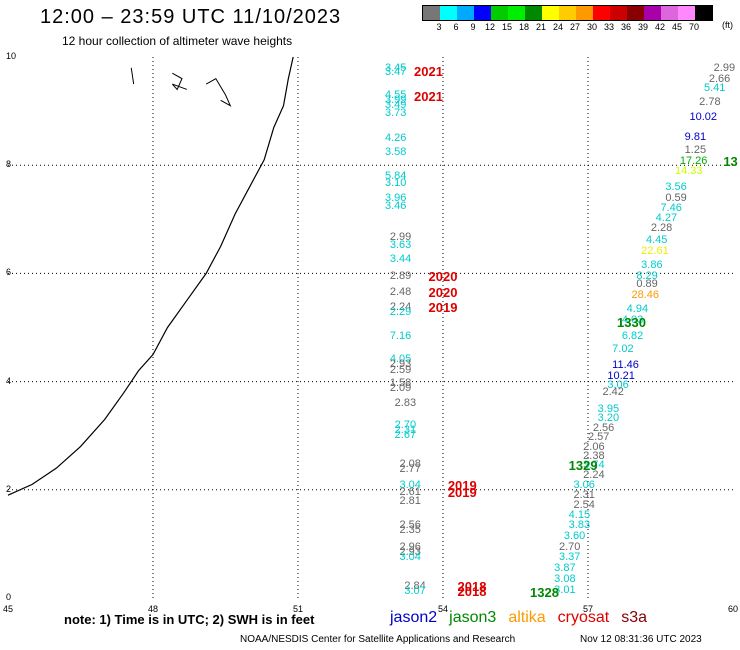  What do you see at coordinates (443, 277) in the screenshot?
I see `pass-number-label: 2020` at bounding box center [443, 277].